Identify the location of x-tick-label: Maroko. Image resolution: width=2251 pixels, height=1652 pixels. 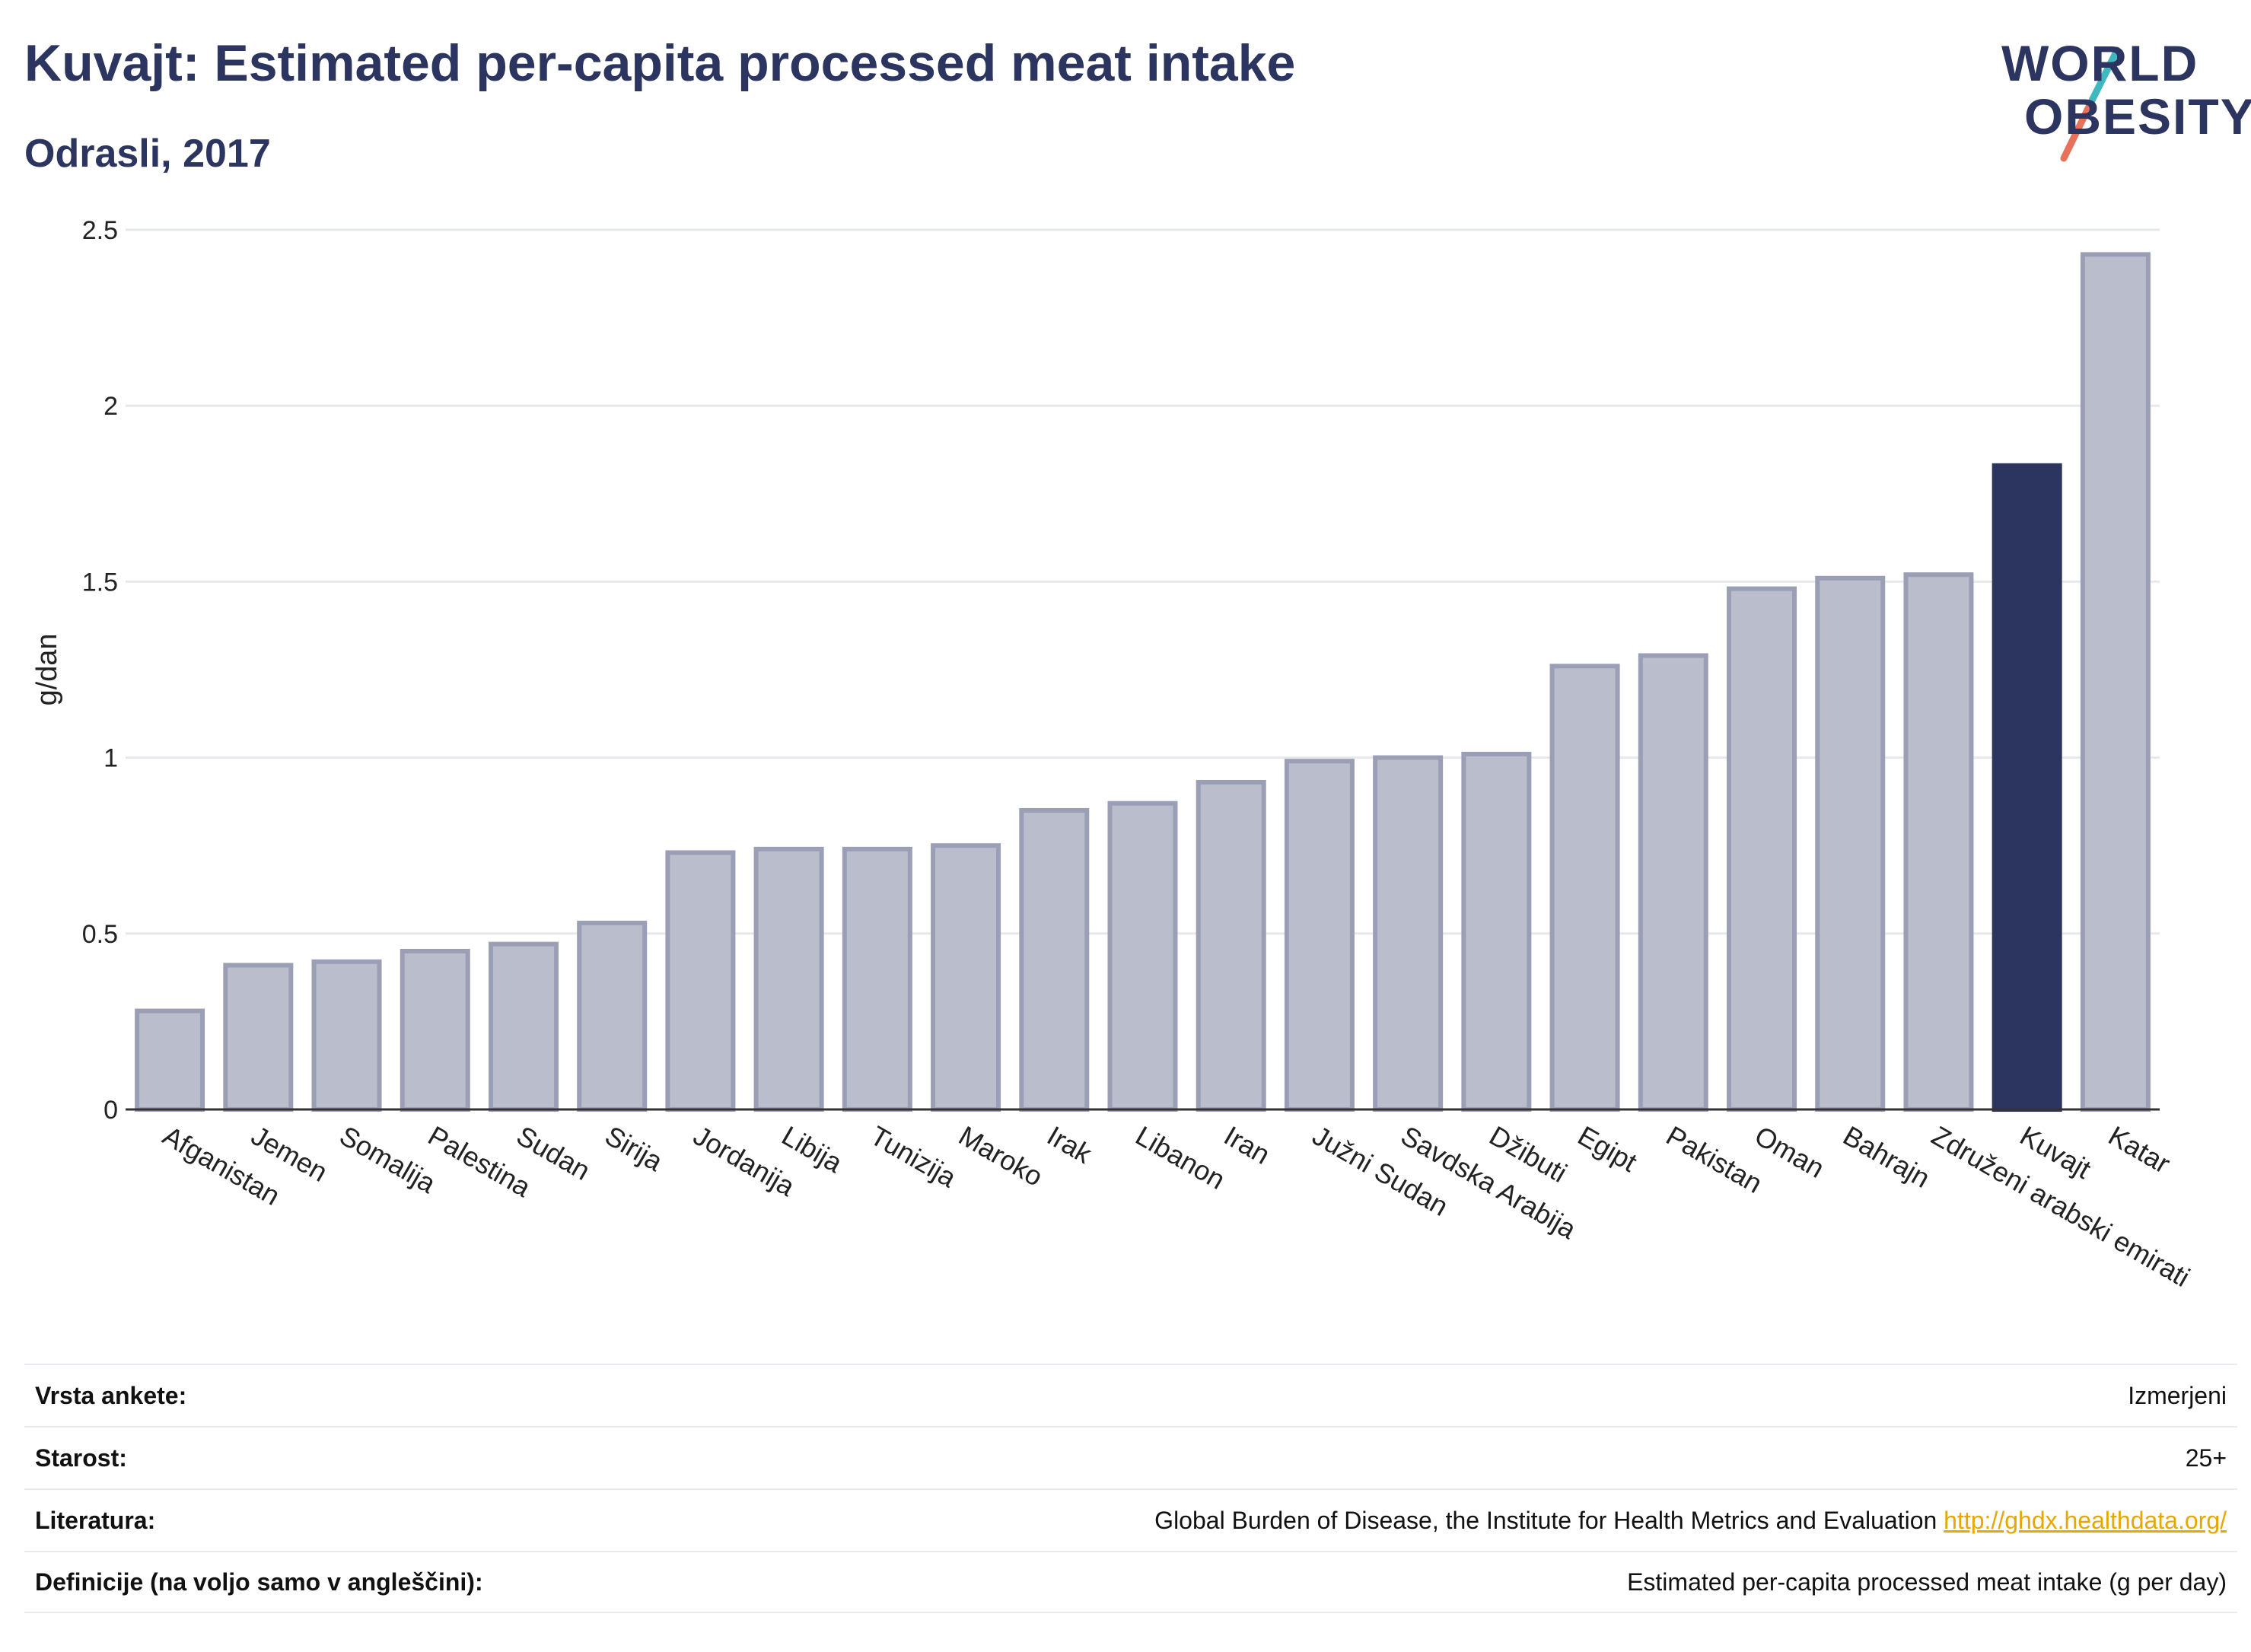
(1001, 1155).